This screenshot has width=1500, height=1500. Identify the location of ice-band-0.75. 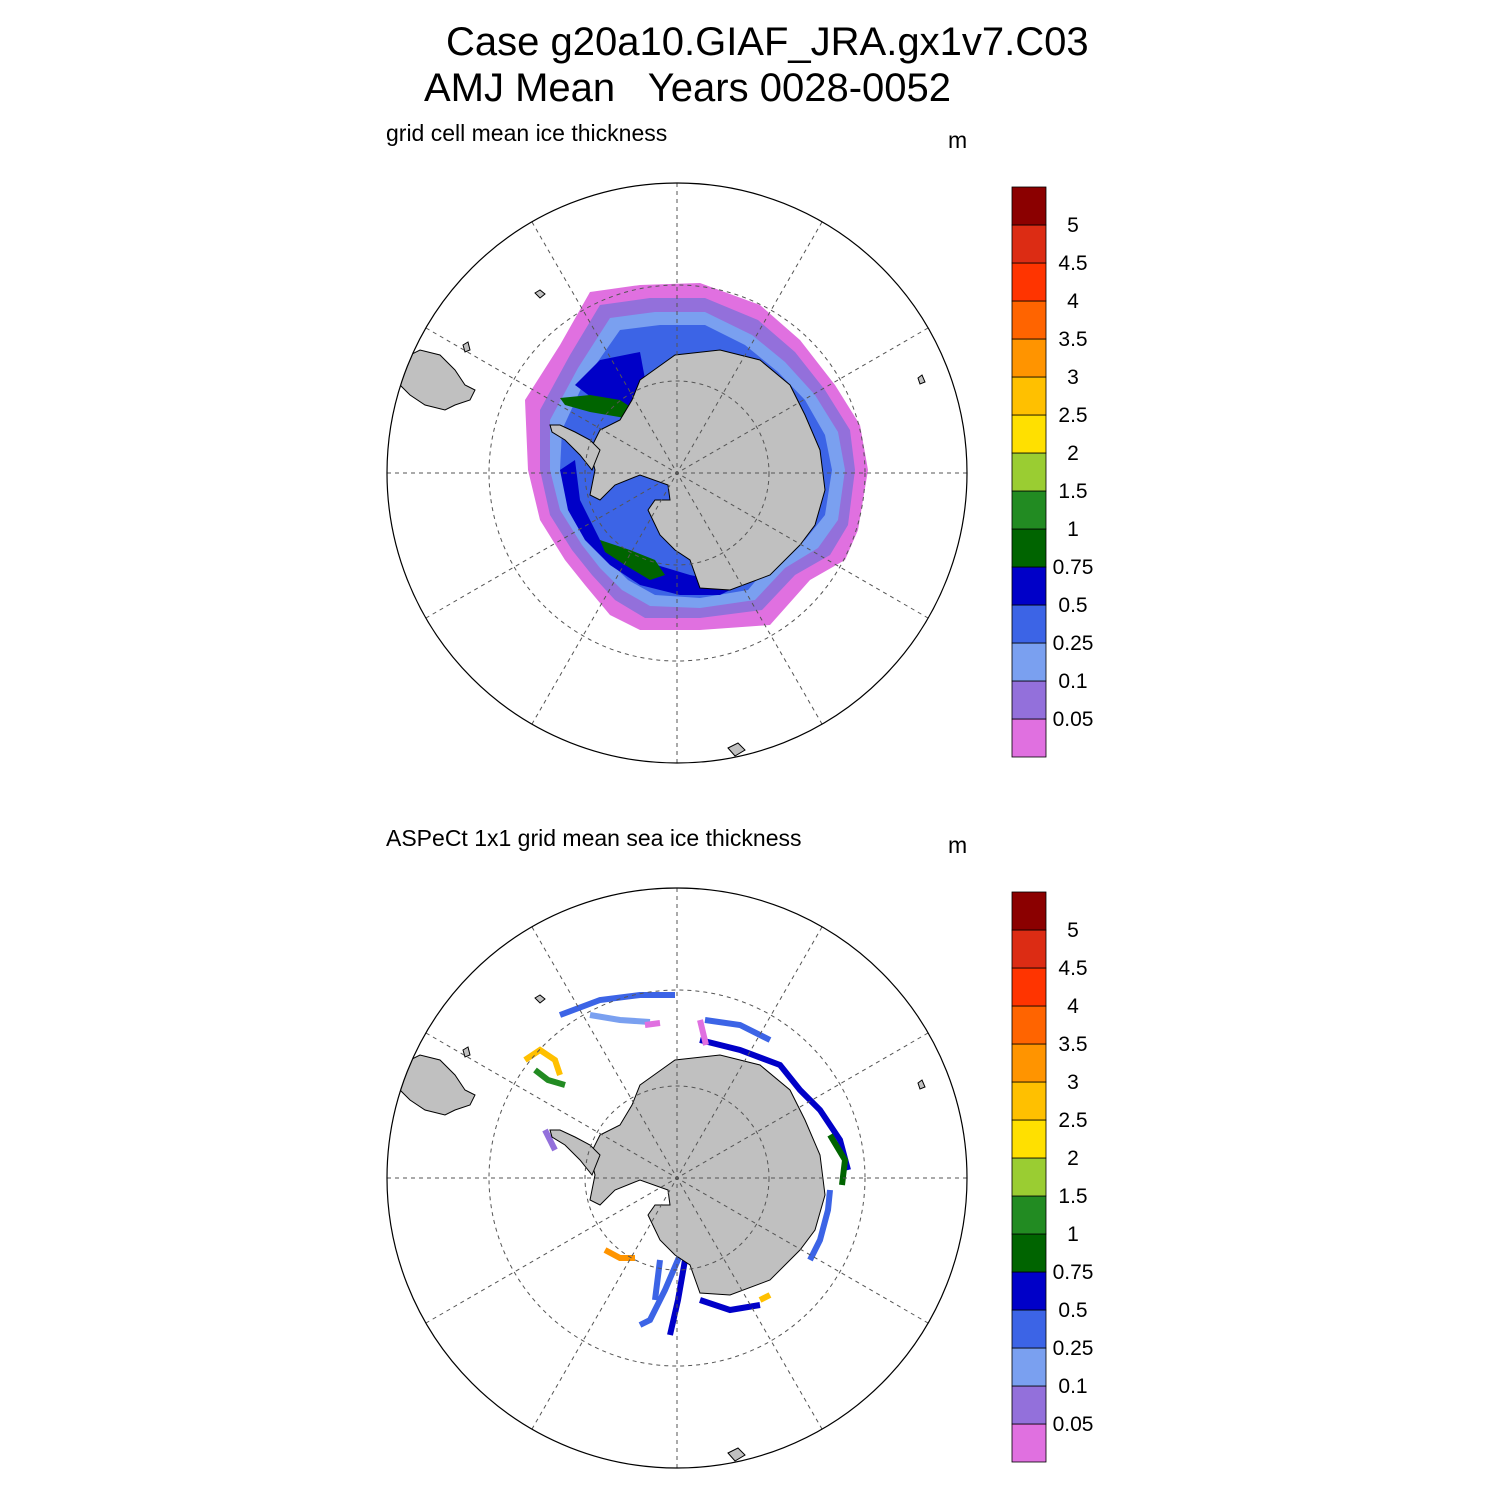
(611, 383).